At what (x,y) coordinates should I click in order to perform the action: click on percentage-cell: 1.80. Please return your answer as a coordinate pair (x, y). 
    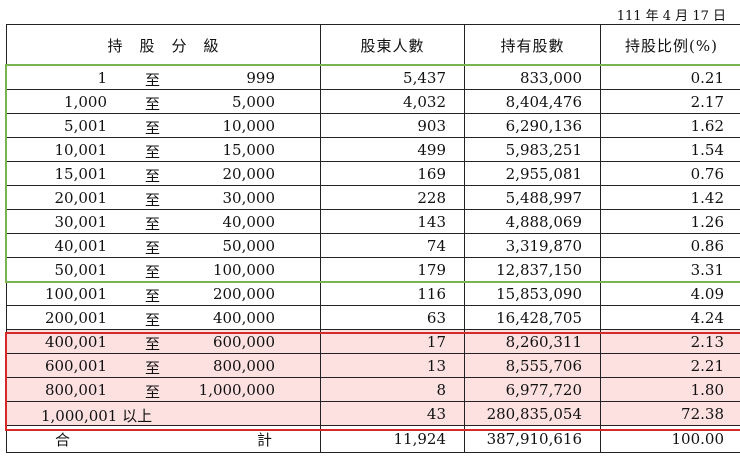
    Looking at the image, I should click on (670, 389).